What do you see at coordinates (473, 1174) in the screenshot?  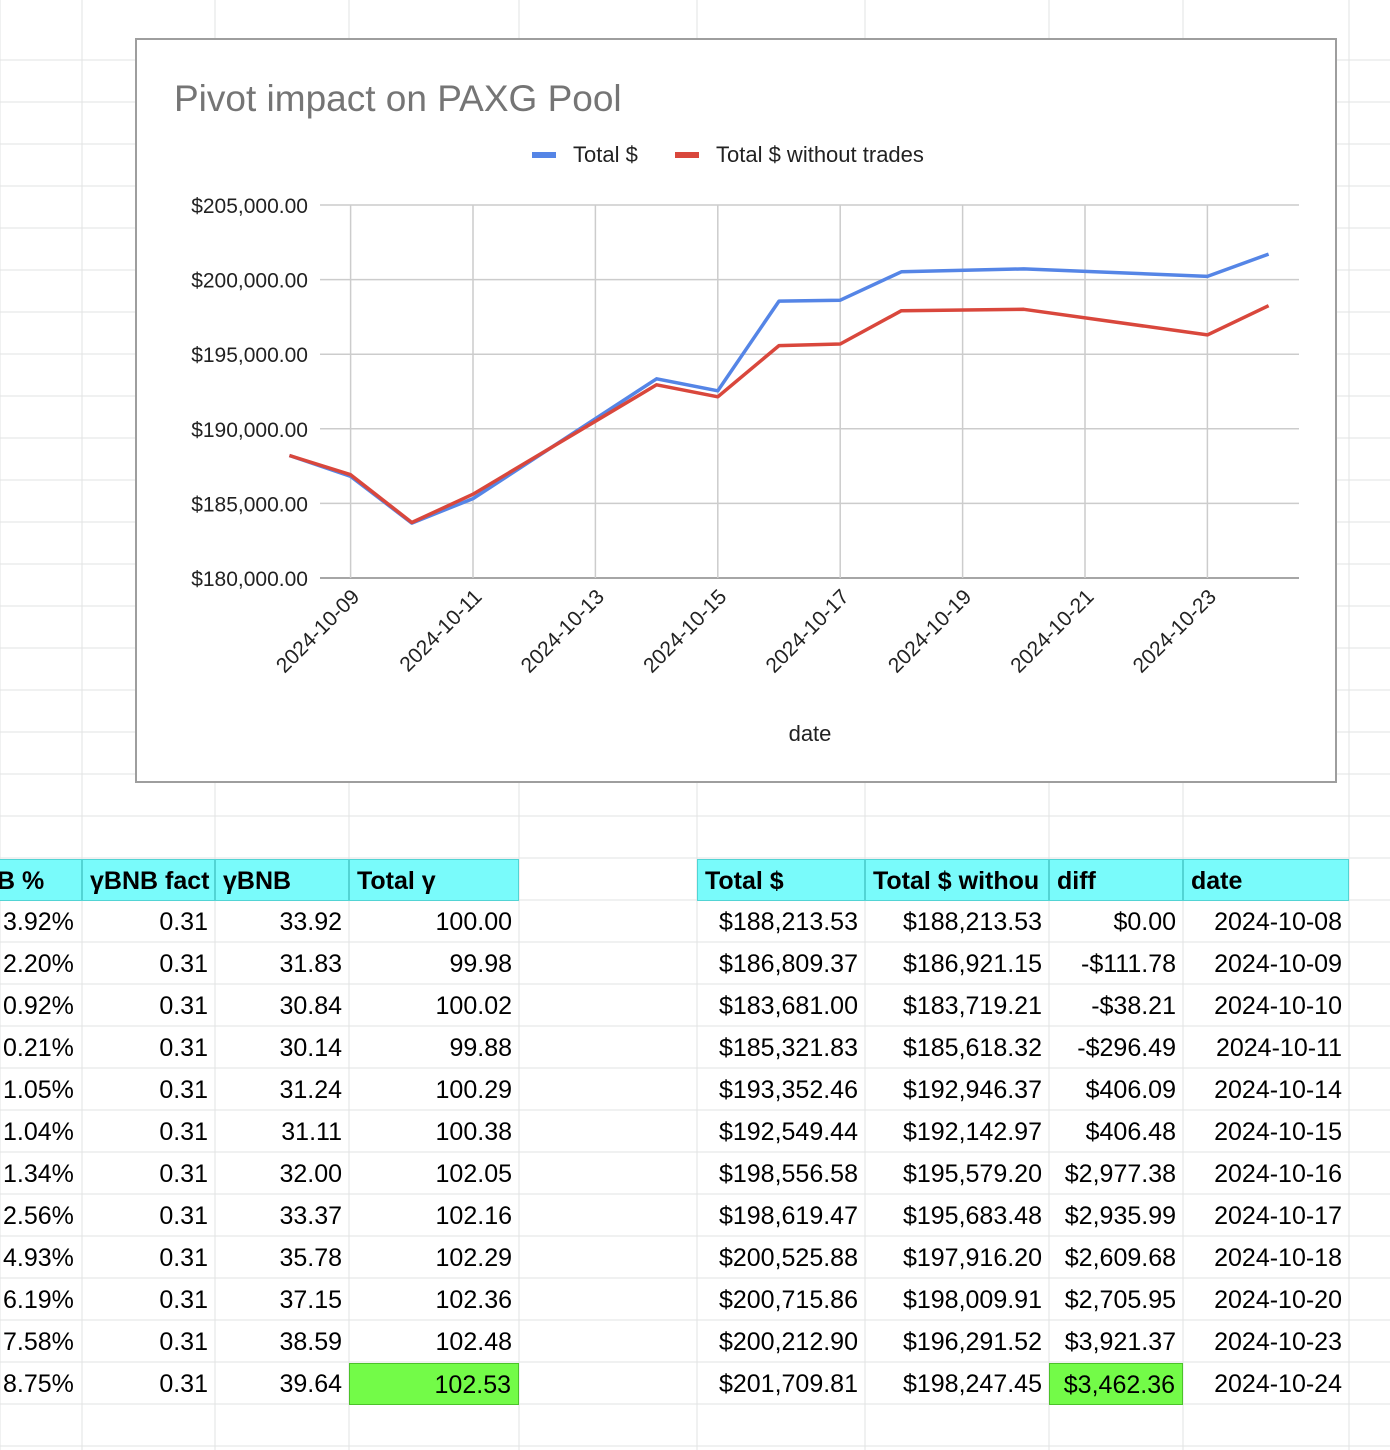 I see `left-table-cell: 102.05` at bounding box center [473, 1174].